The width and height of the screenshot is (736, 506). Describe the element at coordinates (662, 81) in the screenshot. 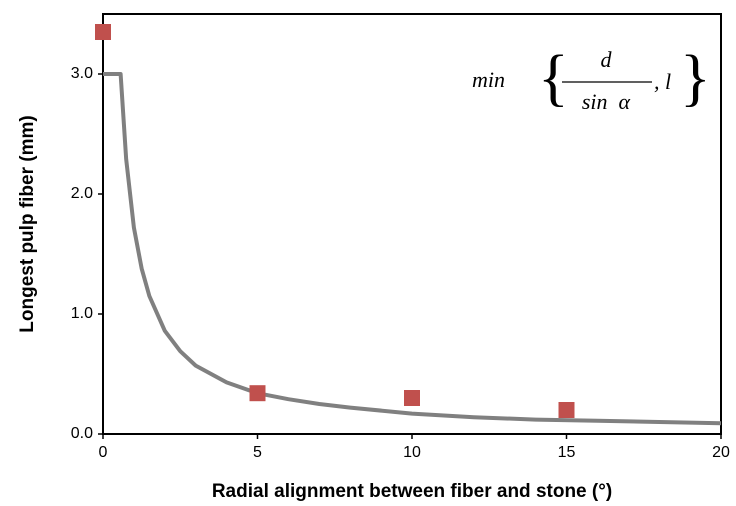

I see `formula-tail: , l` at that location.